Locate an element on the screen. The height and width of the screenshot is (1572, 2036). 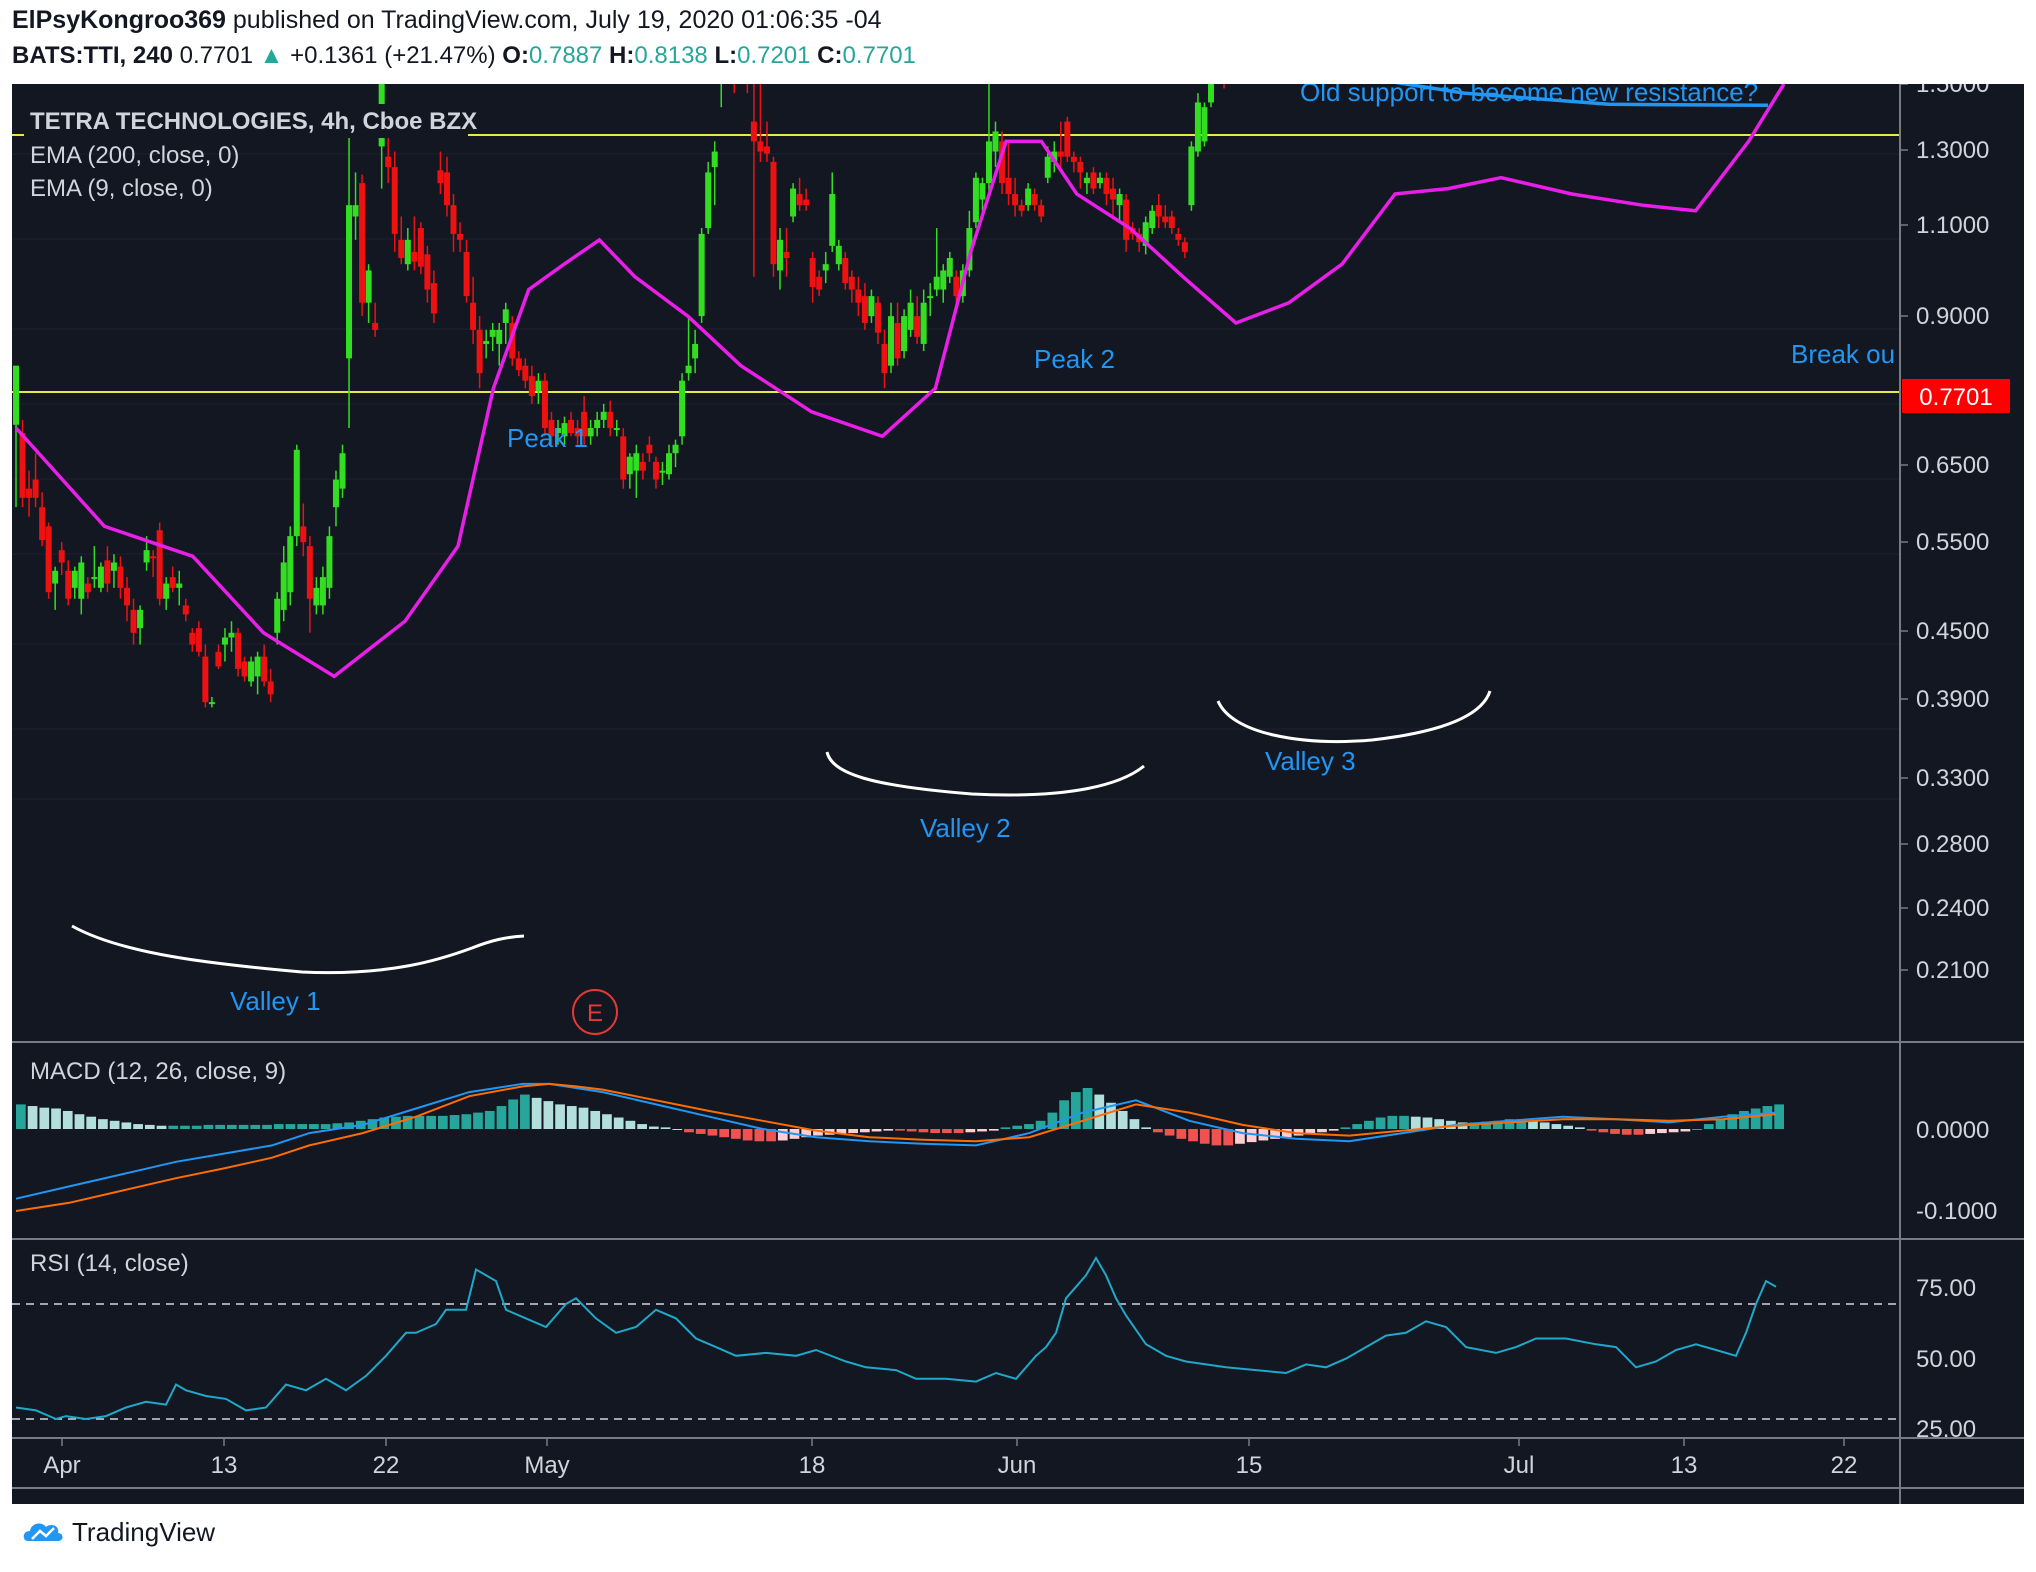
legend-title: TETRA TECHNOLOGIES, 4h, Cboe BZX is located at coordinates (253, 121).